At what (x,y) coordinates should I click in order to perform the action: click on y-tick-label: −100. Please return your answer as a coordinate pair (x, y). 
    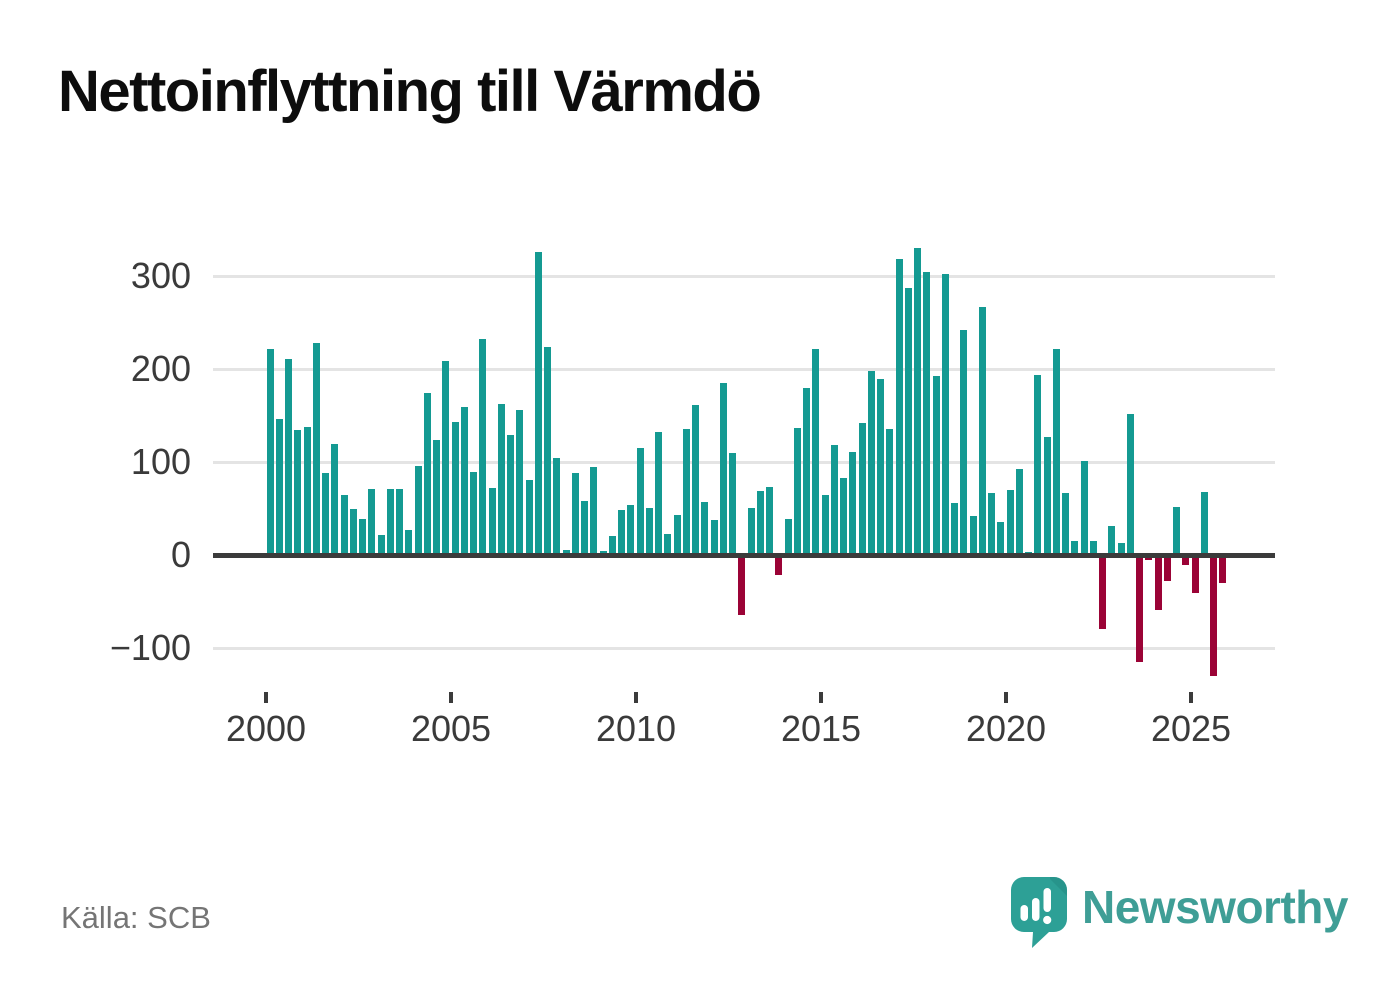
    Looking at the image, I should click on (150, 647).